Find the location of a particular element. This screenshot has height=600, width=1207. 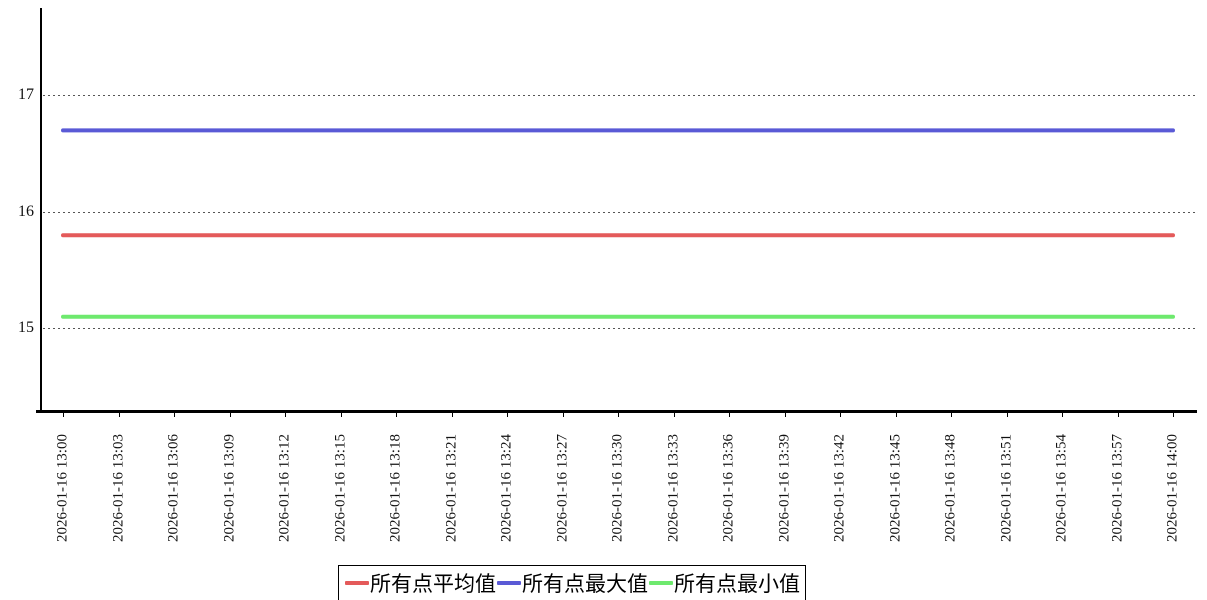

legend-item-label: 所有点最大值 is located at coordinates (585, 584).